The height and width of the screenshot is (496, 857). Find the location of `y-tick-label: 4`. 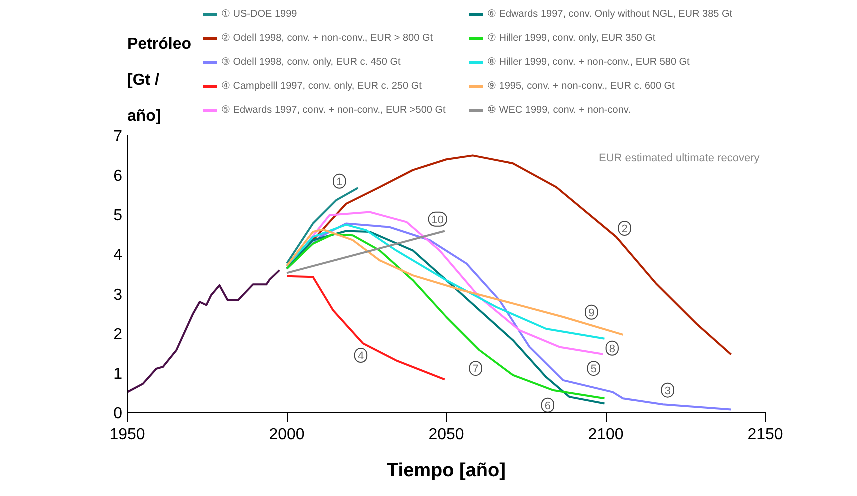

y-tick-label: 4 is located at coordinates (118, 255).